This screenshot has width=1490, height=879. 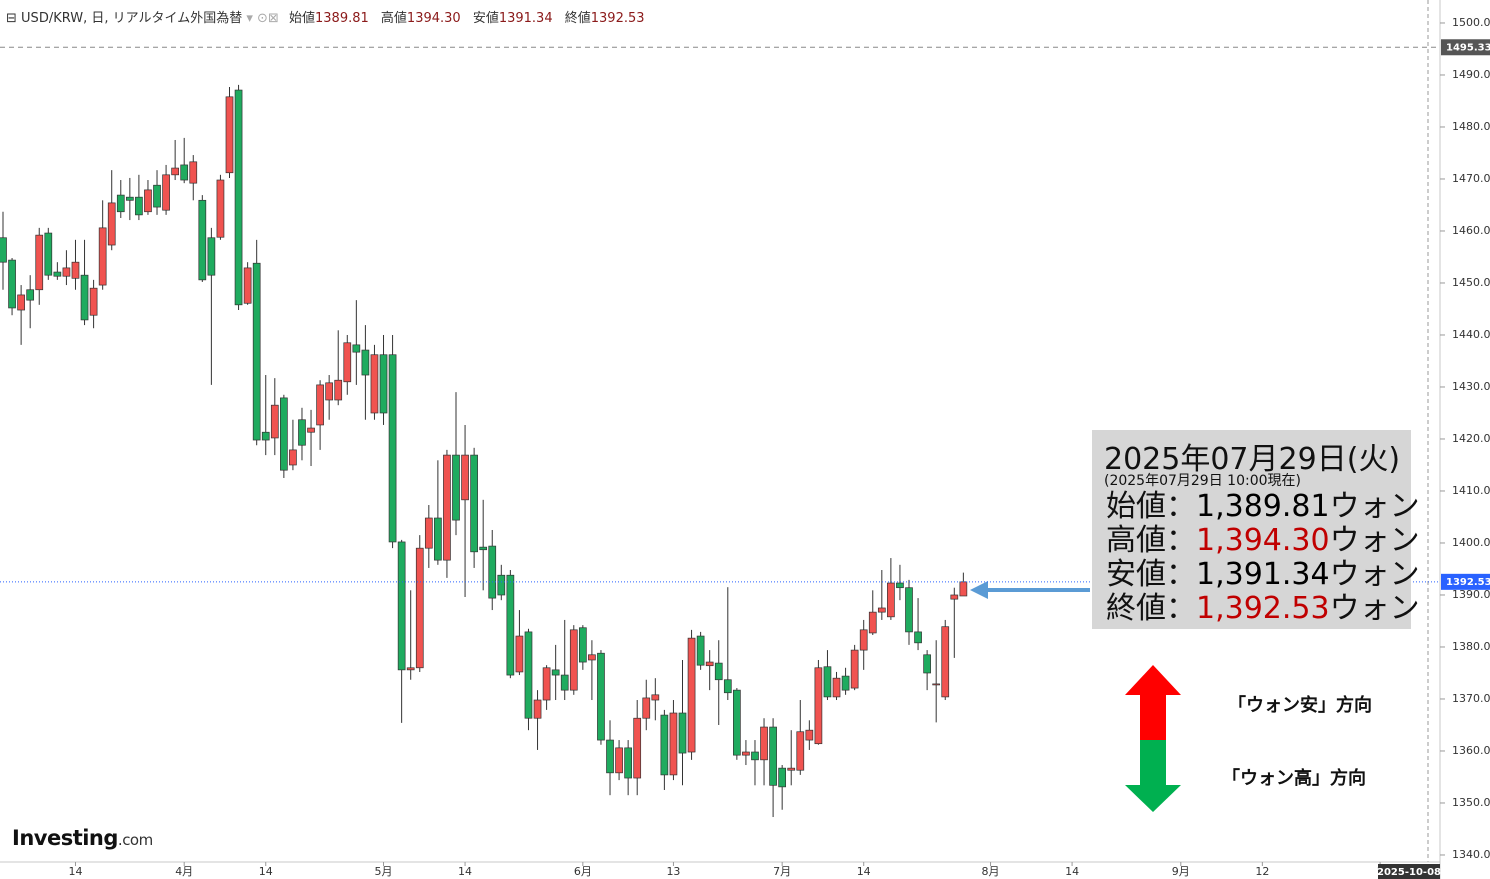 What do you see at coordinates (132, 18) in the screenshot?
I see `symbol-title: USD/KRW, 日, リアルタイム外国為替` at bounding box center [132, 18].